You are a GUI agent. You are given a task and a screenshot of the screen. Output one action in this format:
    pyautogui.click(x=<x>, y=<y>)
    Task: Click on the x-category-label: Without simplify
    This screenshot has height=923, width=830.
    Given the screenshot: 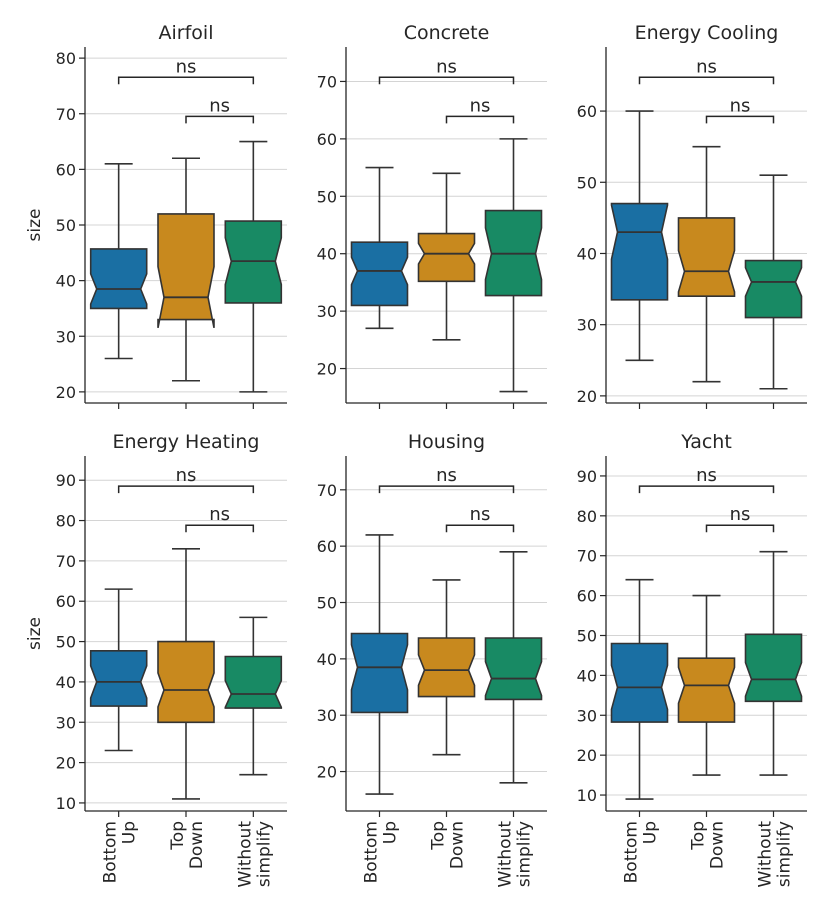 What is the action you would take?
    pyautogui.click(x=775, y=854)
    